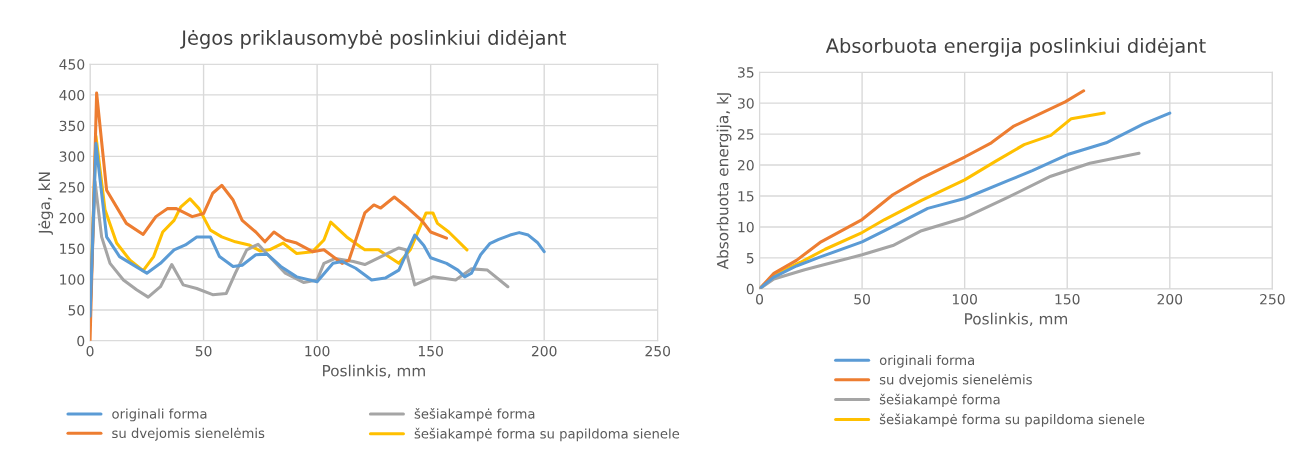 This screenshot has width=1305, height=472. What do you see at coordinates (746, 72) in the screenshot?
I see `y-tick-label: 35` at bounding box center [746, 72].